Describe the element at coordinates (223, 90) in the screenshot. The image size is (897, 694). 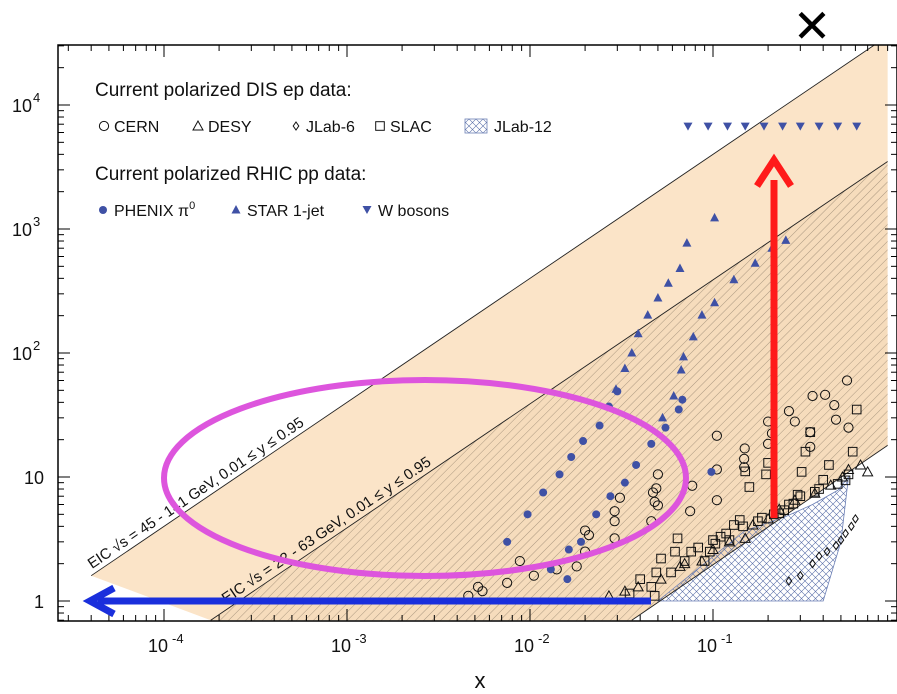
I see `legend-dis-title: Current polarized DIS ep data:` at that location.